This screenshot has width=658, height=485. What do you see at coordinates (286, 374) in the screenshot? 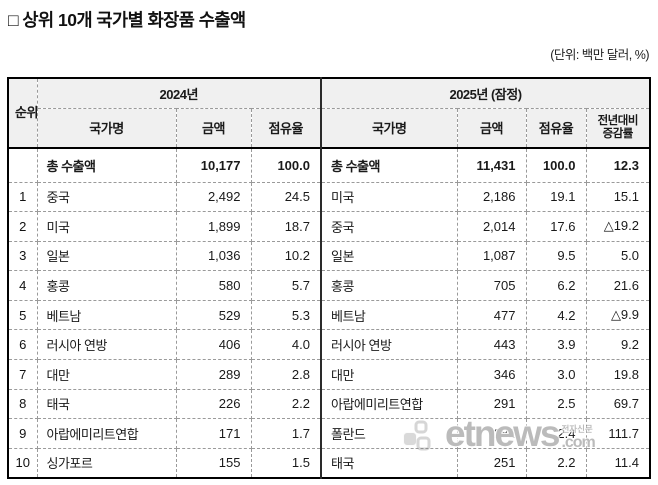
I see `share-2024-cell: 2.8` at bounding box center [286, 374].